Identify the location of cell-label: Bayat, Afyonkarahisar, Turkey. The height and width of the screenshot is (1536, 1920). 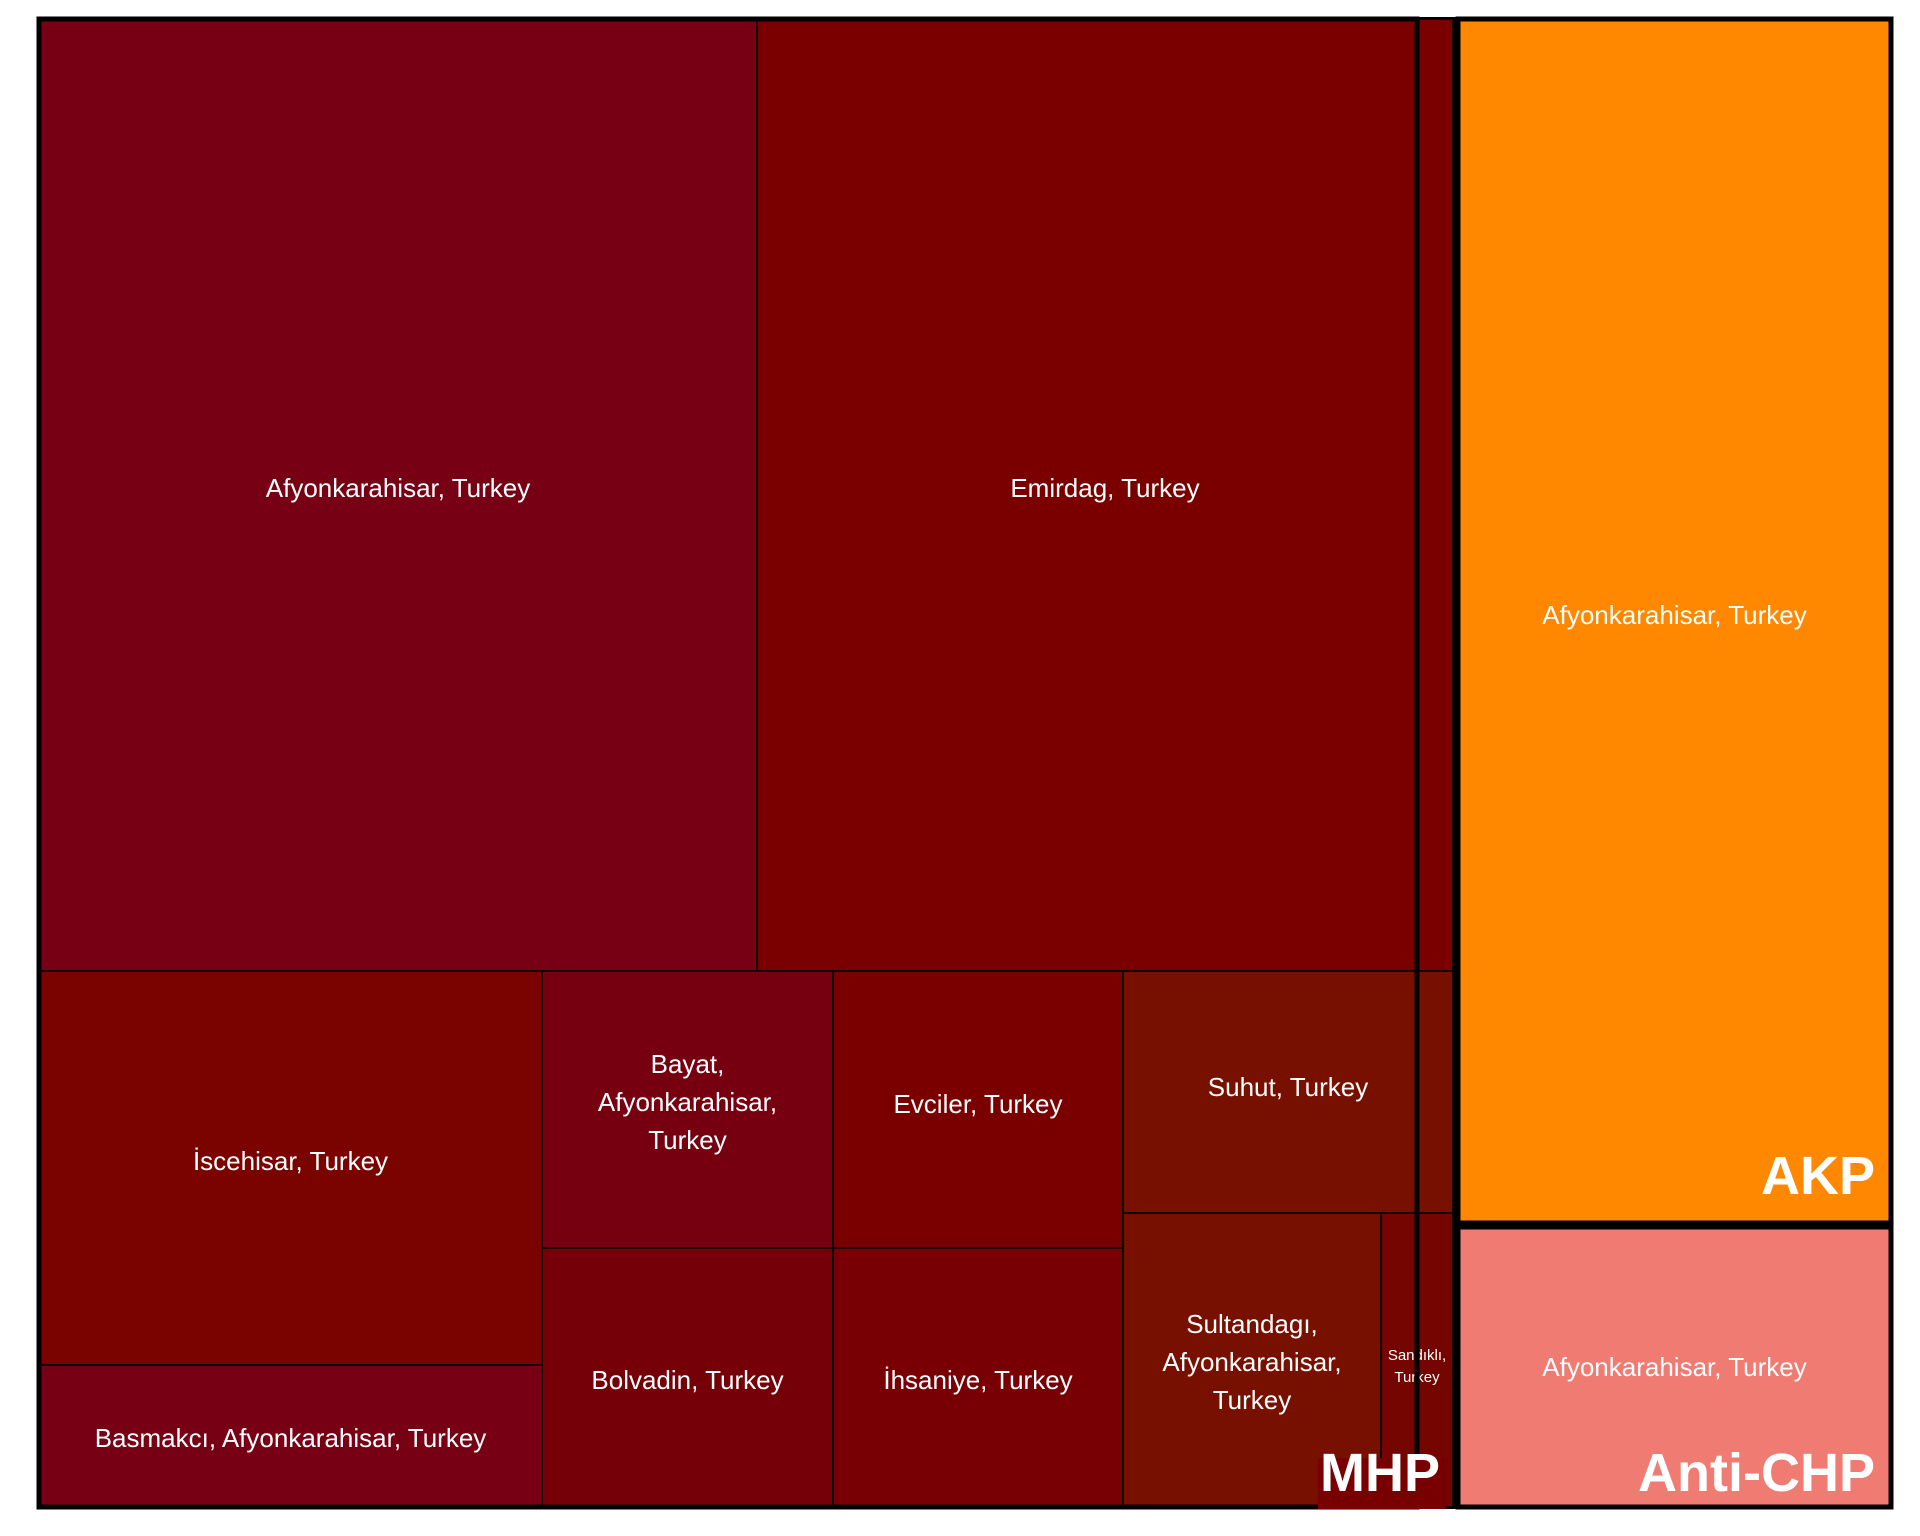
(687, 1102).